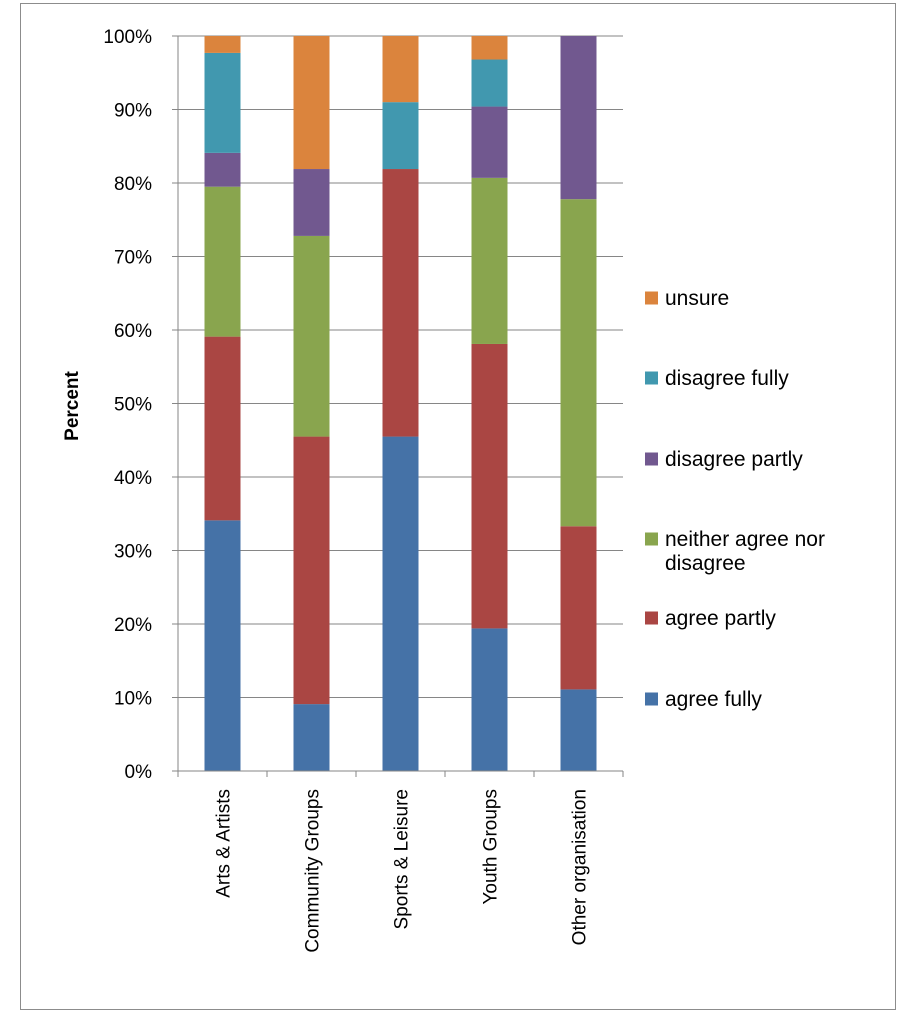  What do you see at coordinates (400, 136) in the screenshot?
I see `bar-sports-and-leisure-disagree-fully` at bounding box center [400, 136].